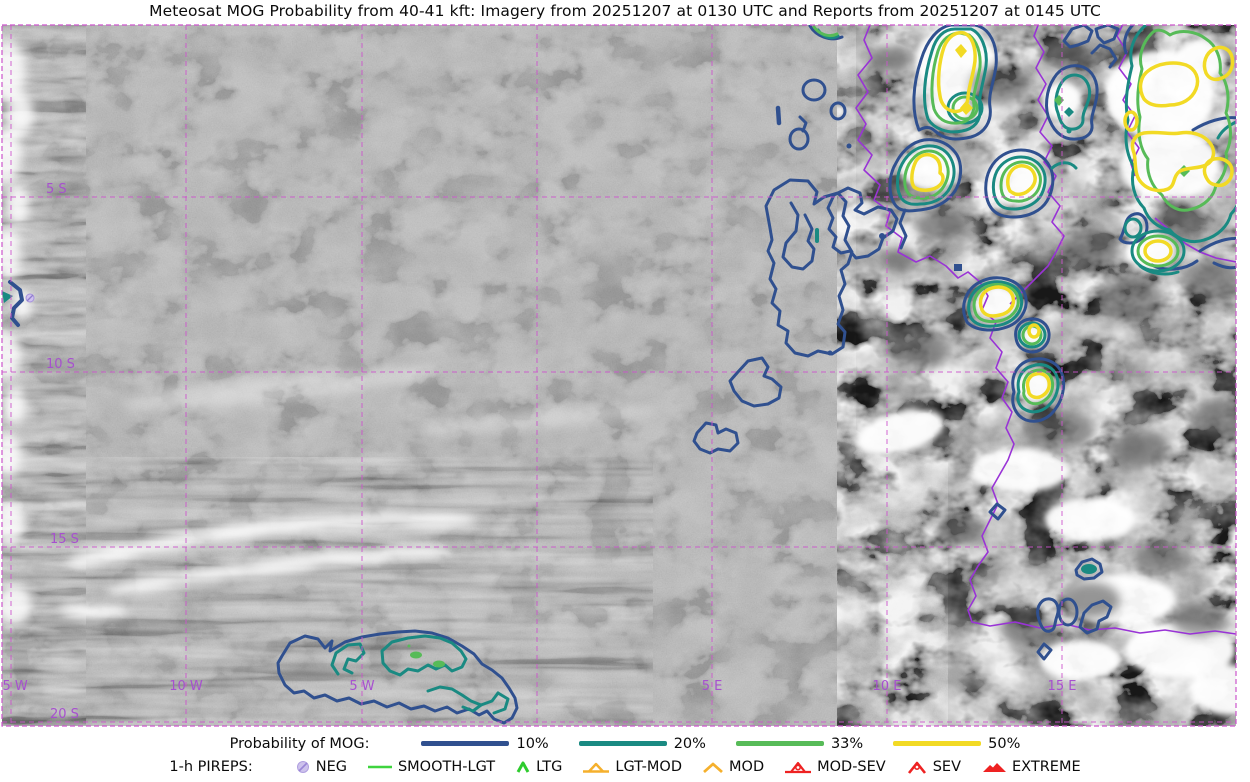 The image size is (1250, 782). I want to click on lon-label: 5 E, so click(712, 686).